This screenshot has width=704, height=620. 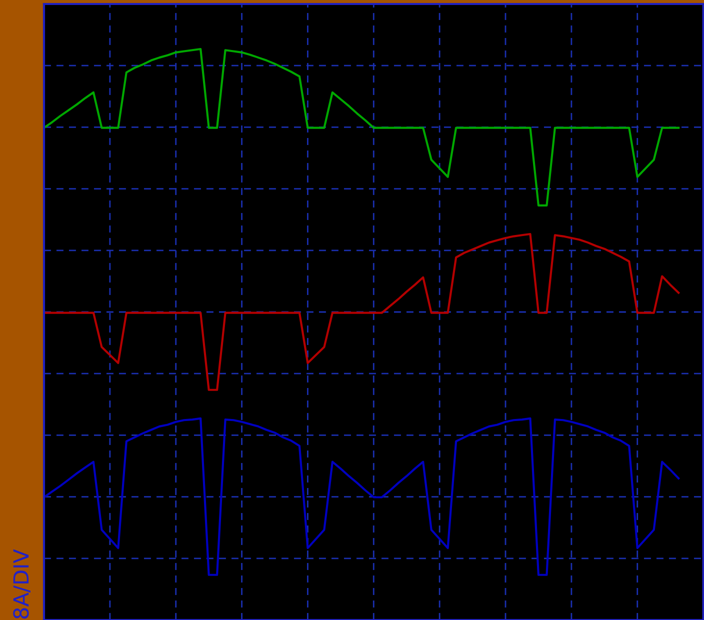 What do you see at coordinates (21, 584) in the screenshot?
I see `y-axis-title: 8A/DIV` at bounding box center [21, 584].